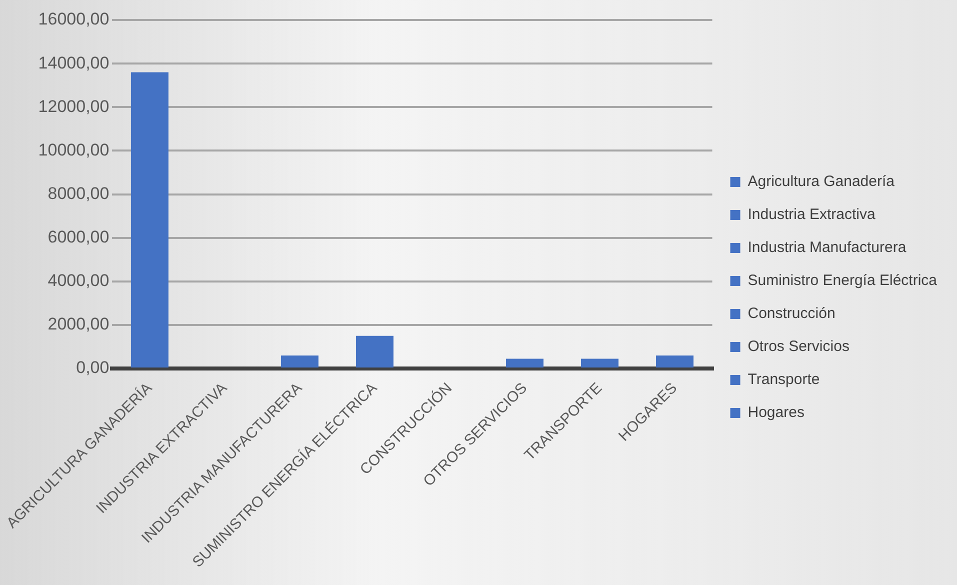 This screenshot has height=585, width=957. I want to click on legend-label: Transporte, so click(784, 379).